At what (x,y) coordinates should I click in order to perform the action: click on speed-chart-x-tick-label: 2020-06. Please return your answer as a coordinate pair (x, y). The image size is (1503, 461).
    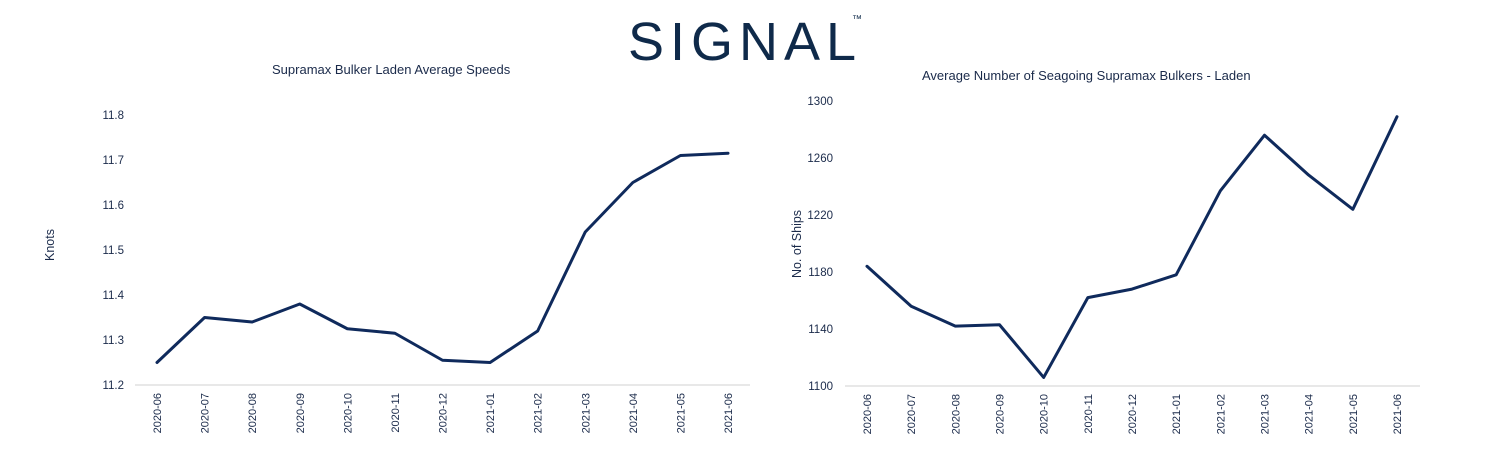
    Looking at the image, I should click on (158, 413).